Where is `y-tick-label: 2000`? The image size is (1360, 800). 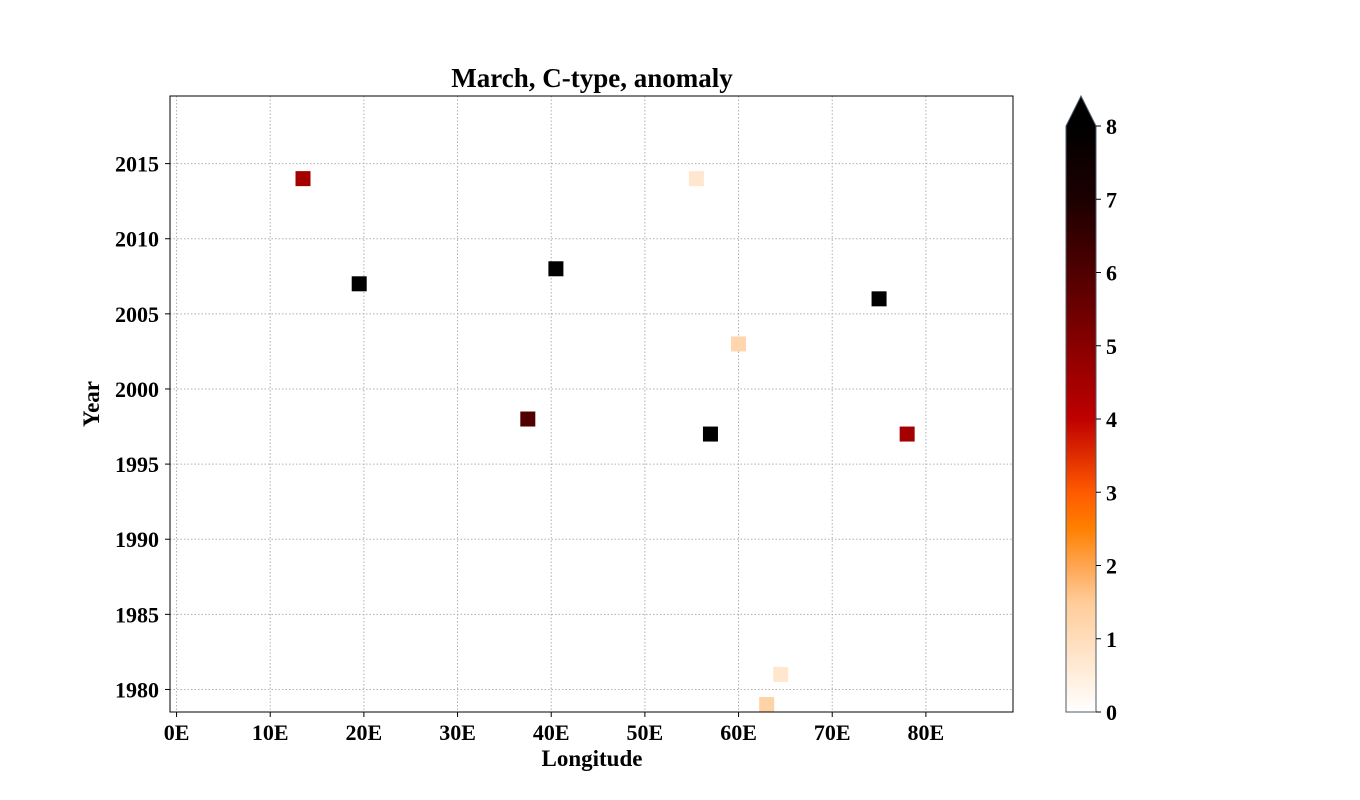 y-tick-label: 2000 is located at coordinates (137, 389).